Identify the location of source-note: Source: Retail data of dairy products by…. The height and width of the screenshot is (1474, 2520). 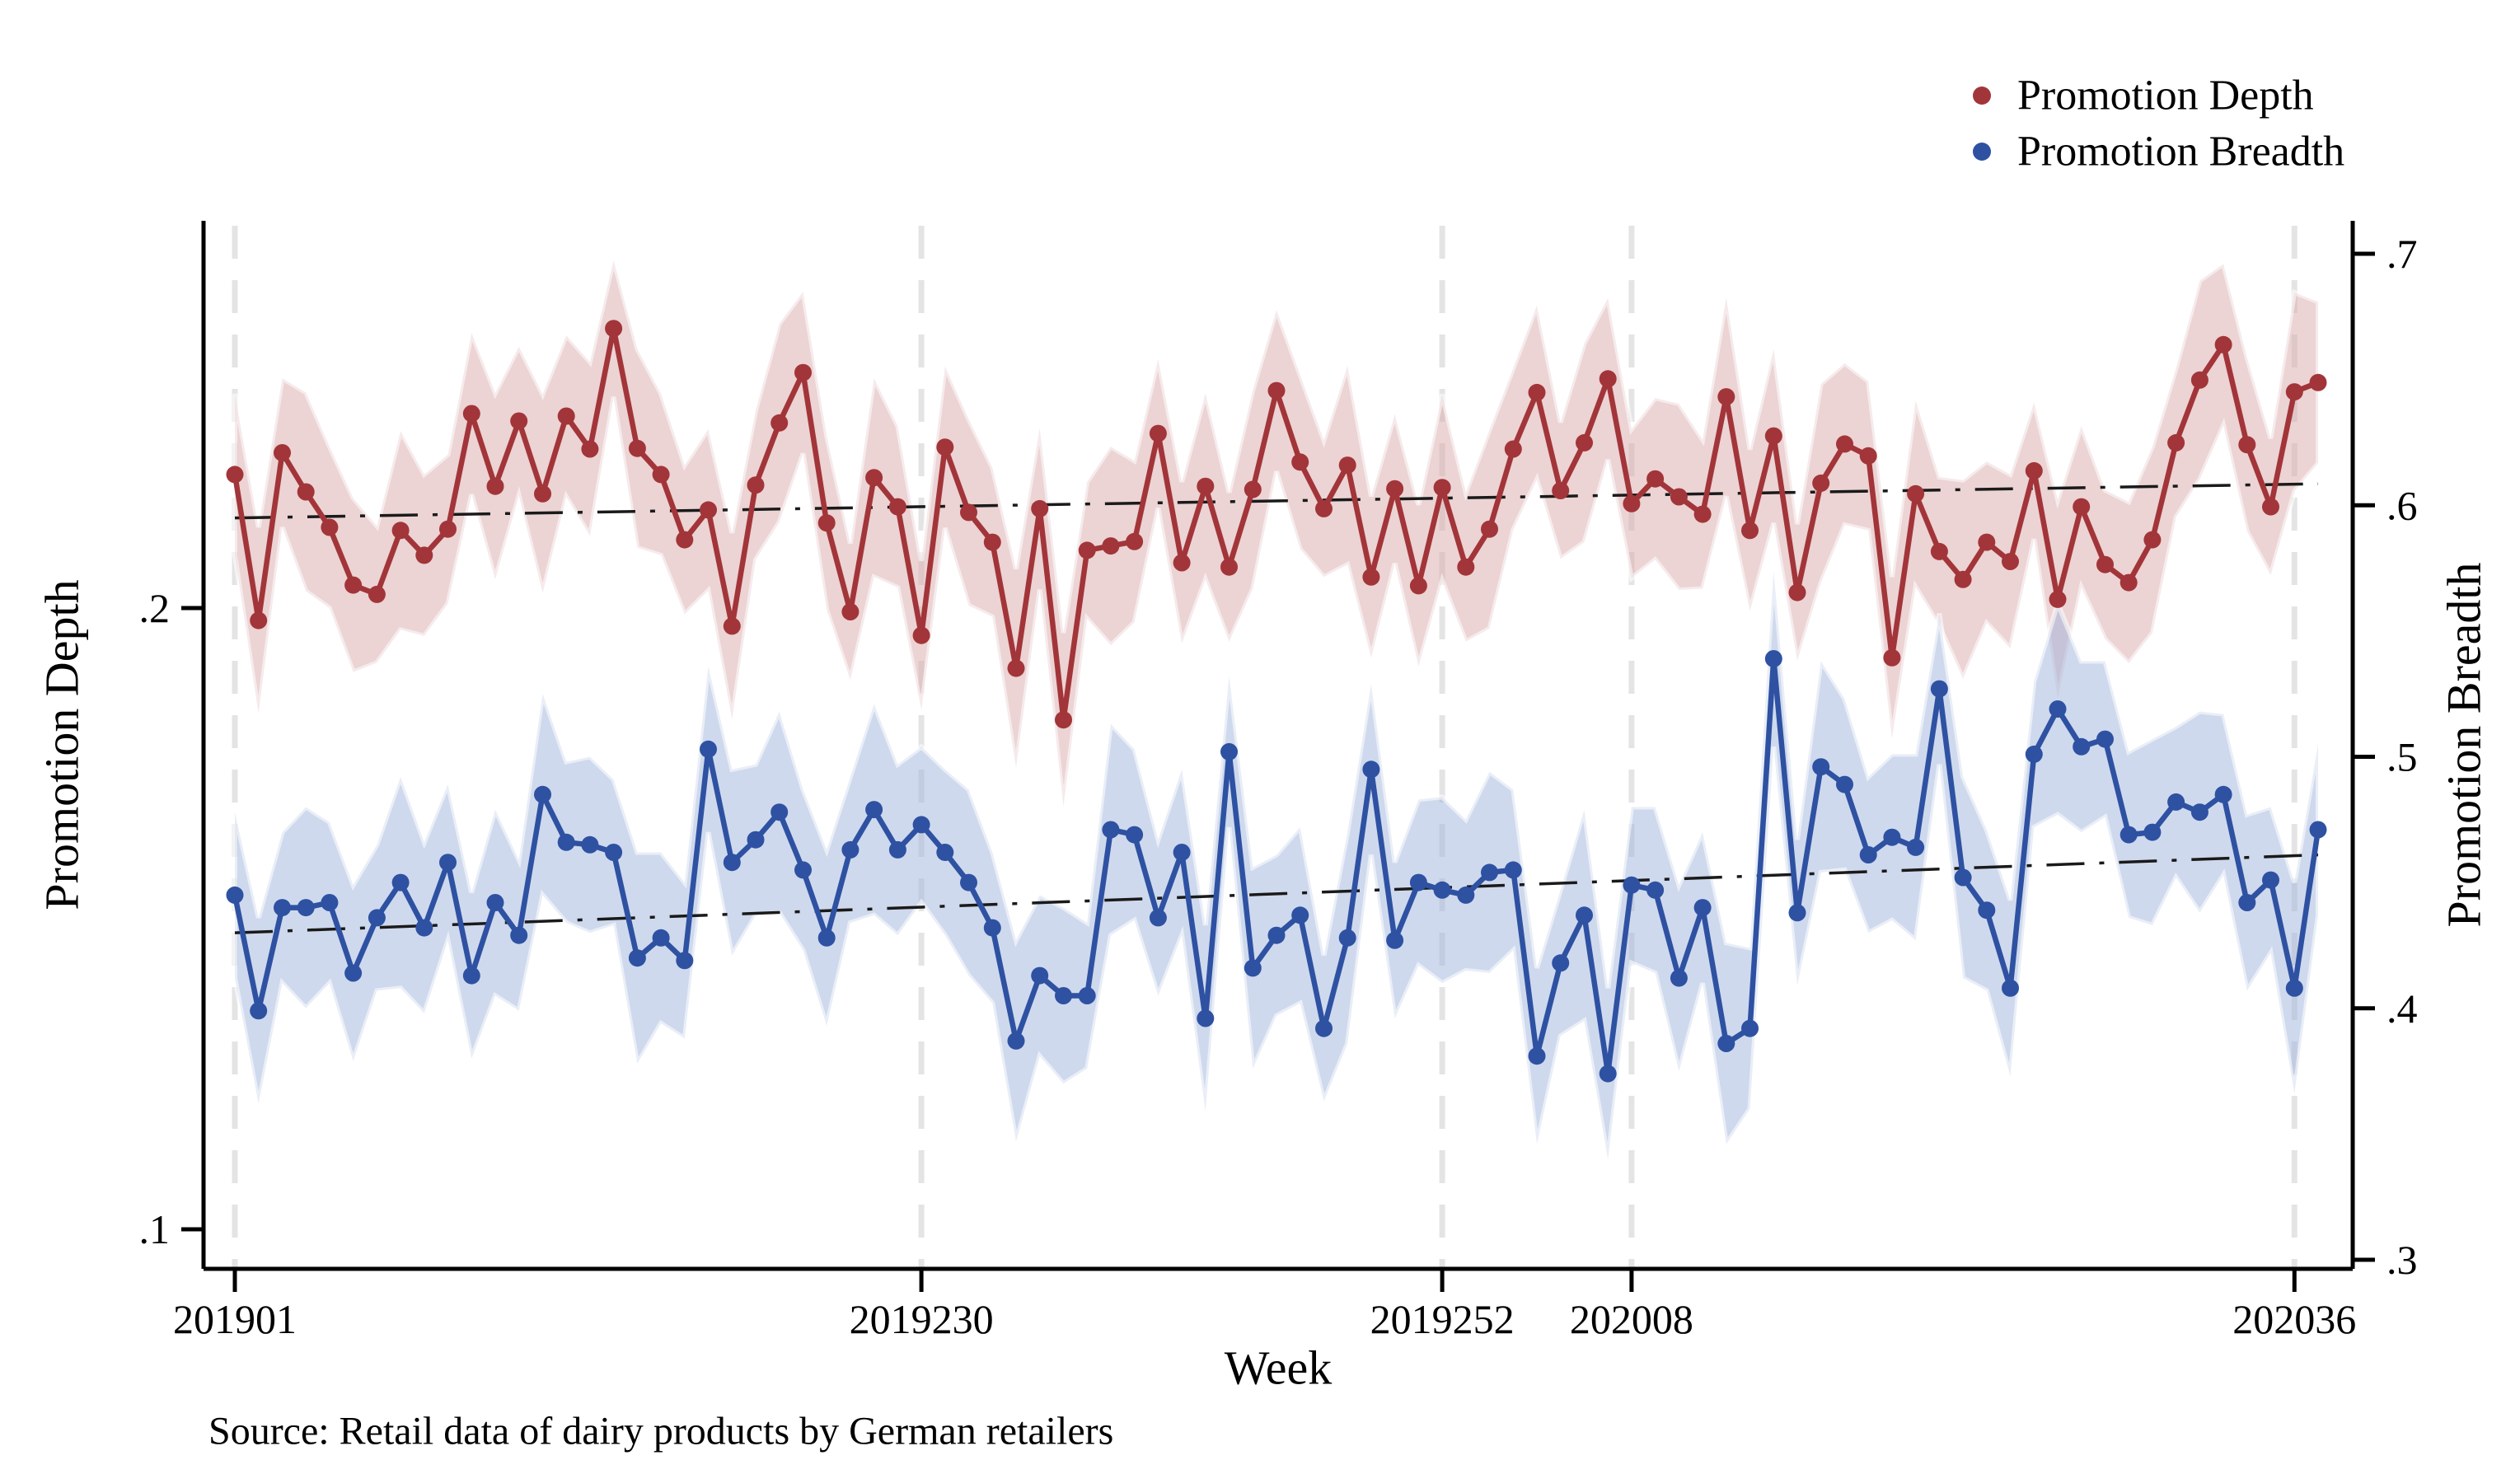
(660, 1431).